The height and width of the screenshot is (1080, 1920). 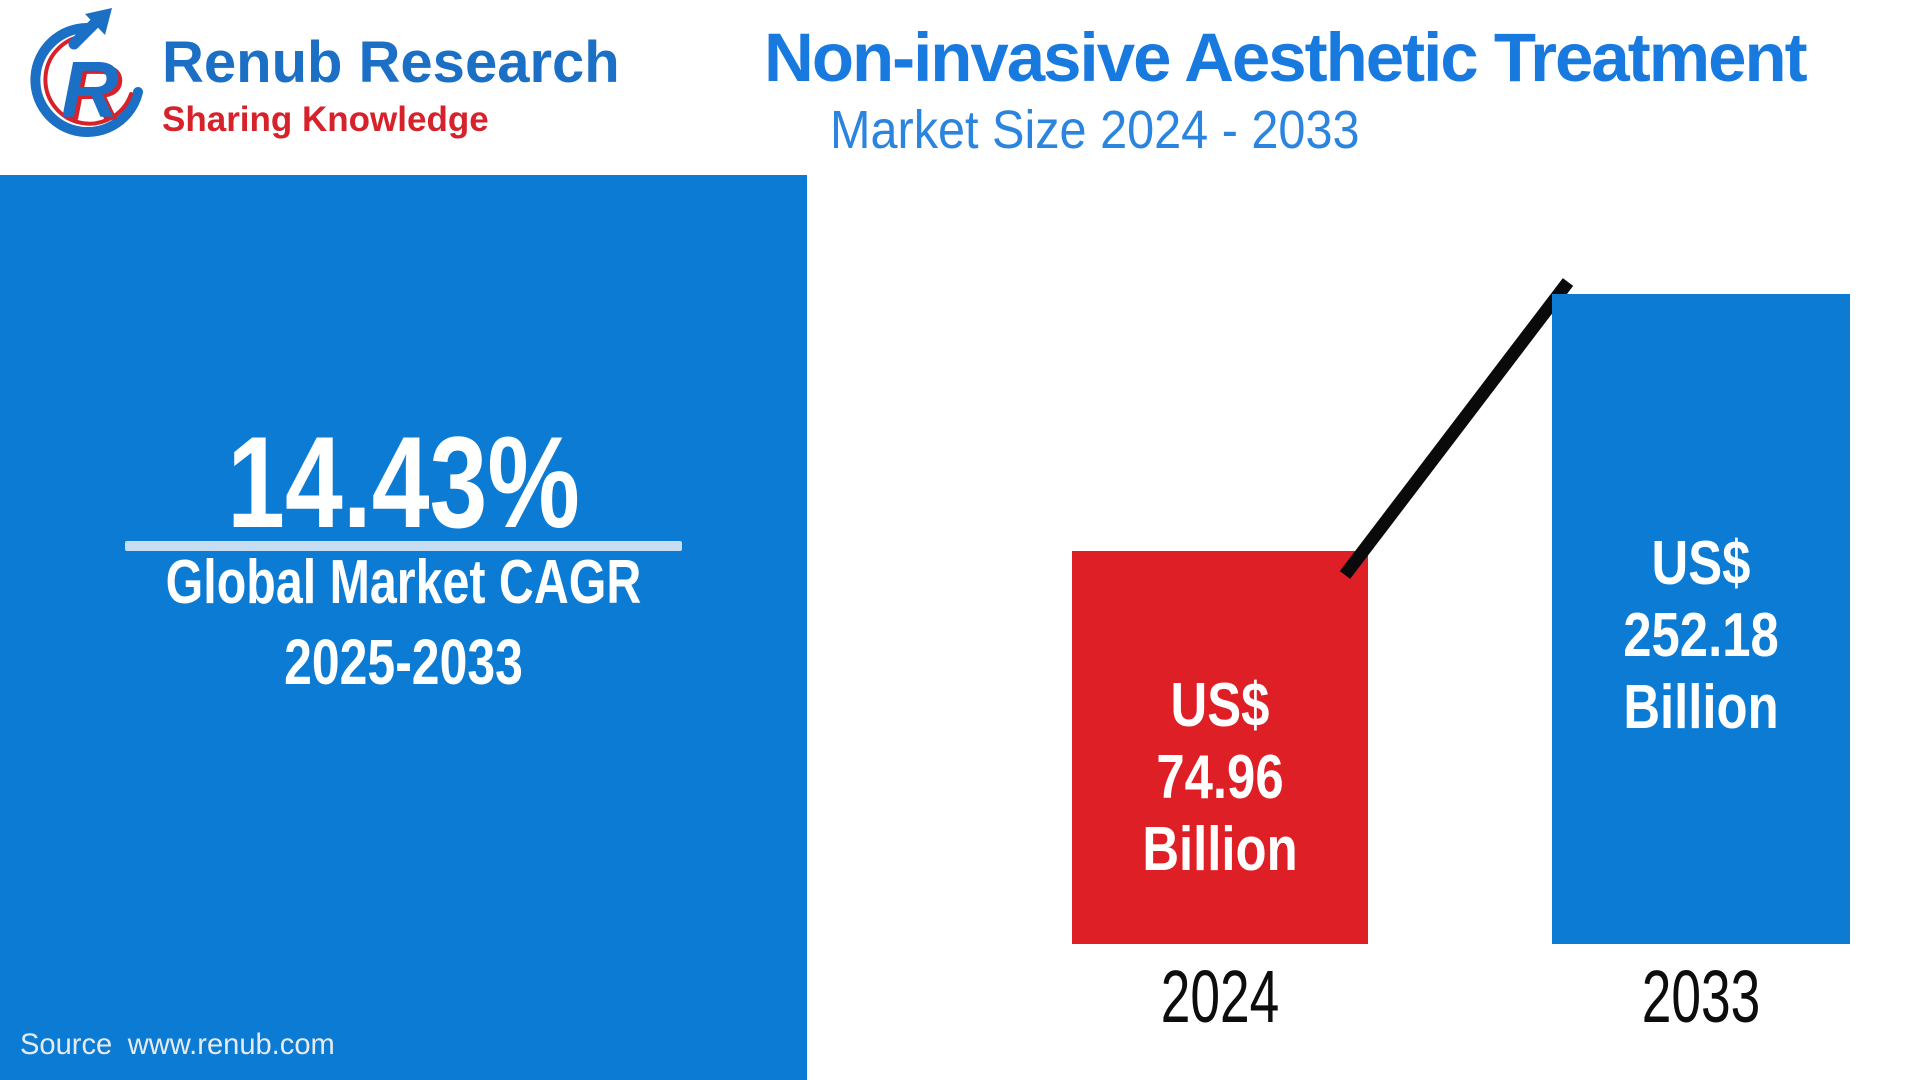 I want to click on bar-2033: US$ 252.18 Billion, so click(x=1701, y=619).